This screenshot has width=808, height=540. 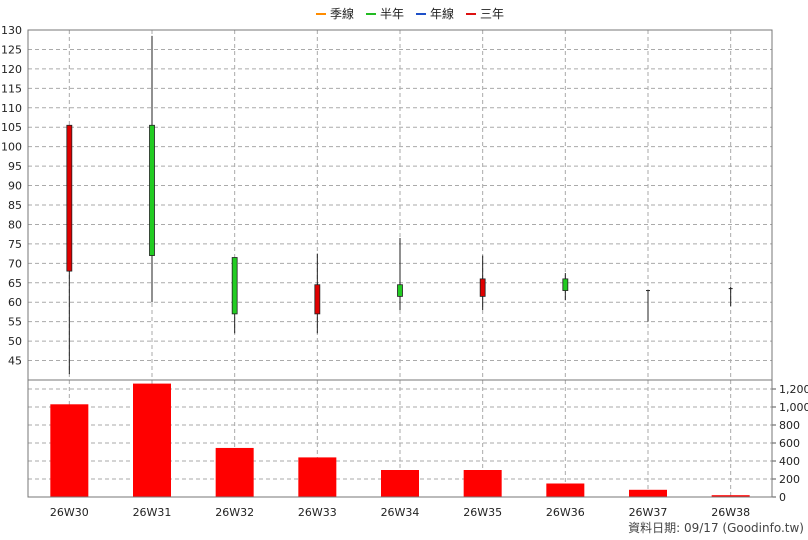 What do you see at coordinates (15, 283) in the screenshot?
I see `price-tick-label: 65` at bounding box center [15, 283].